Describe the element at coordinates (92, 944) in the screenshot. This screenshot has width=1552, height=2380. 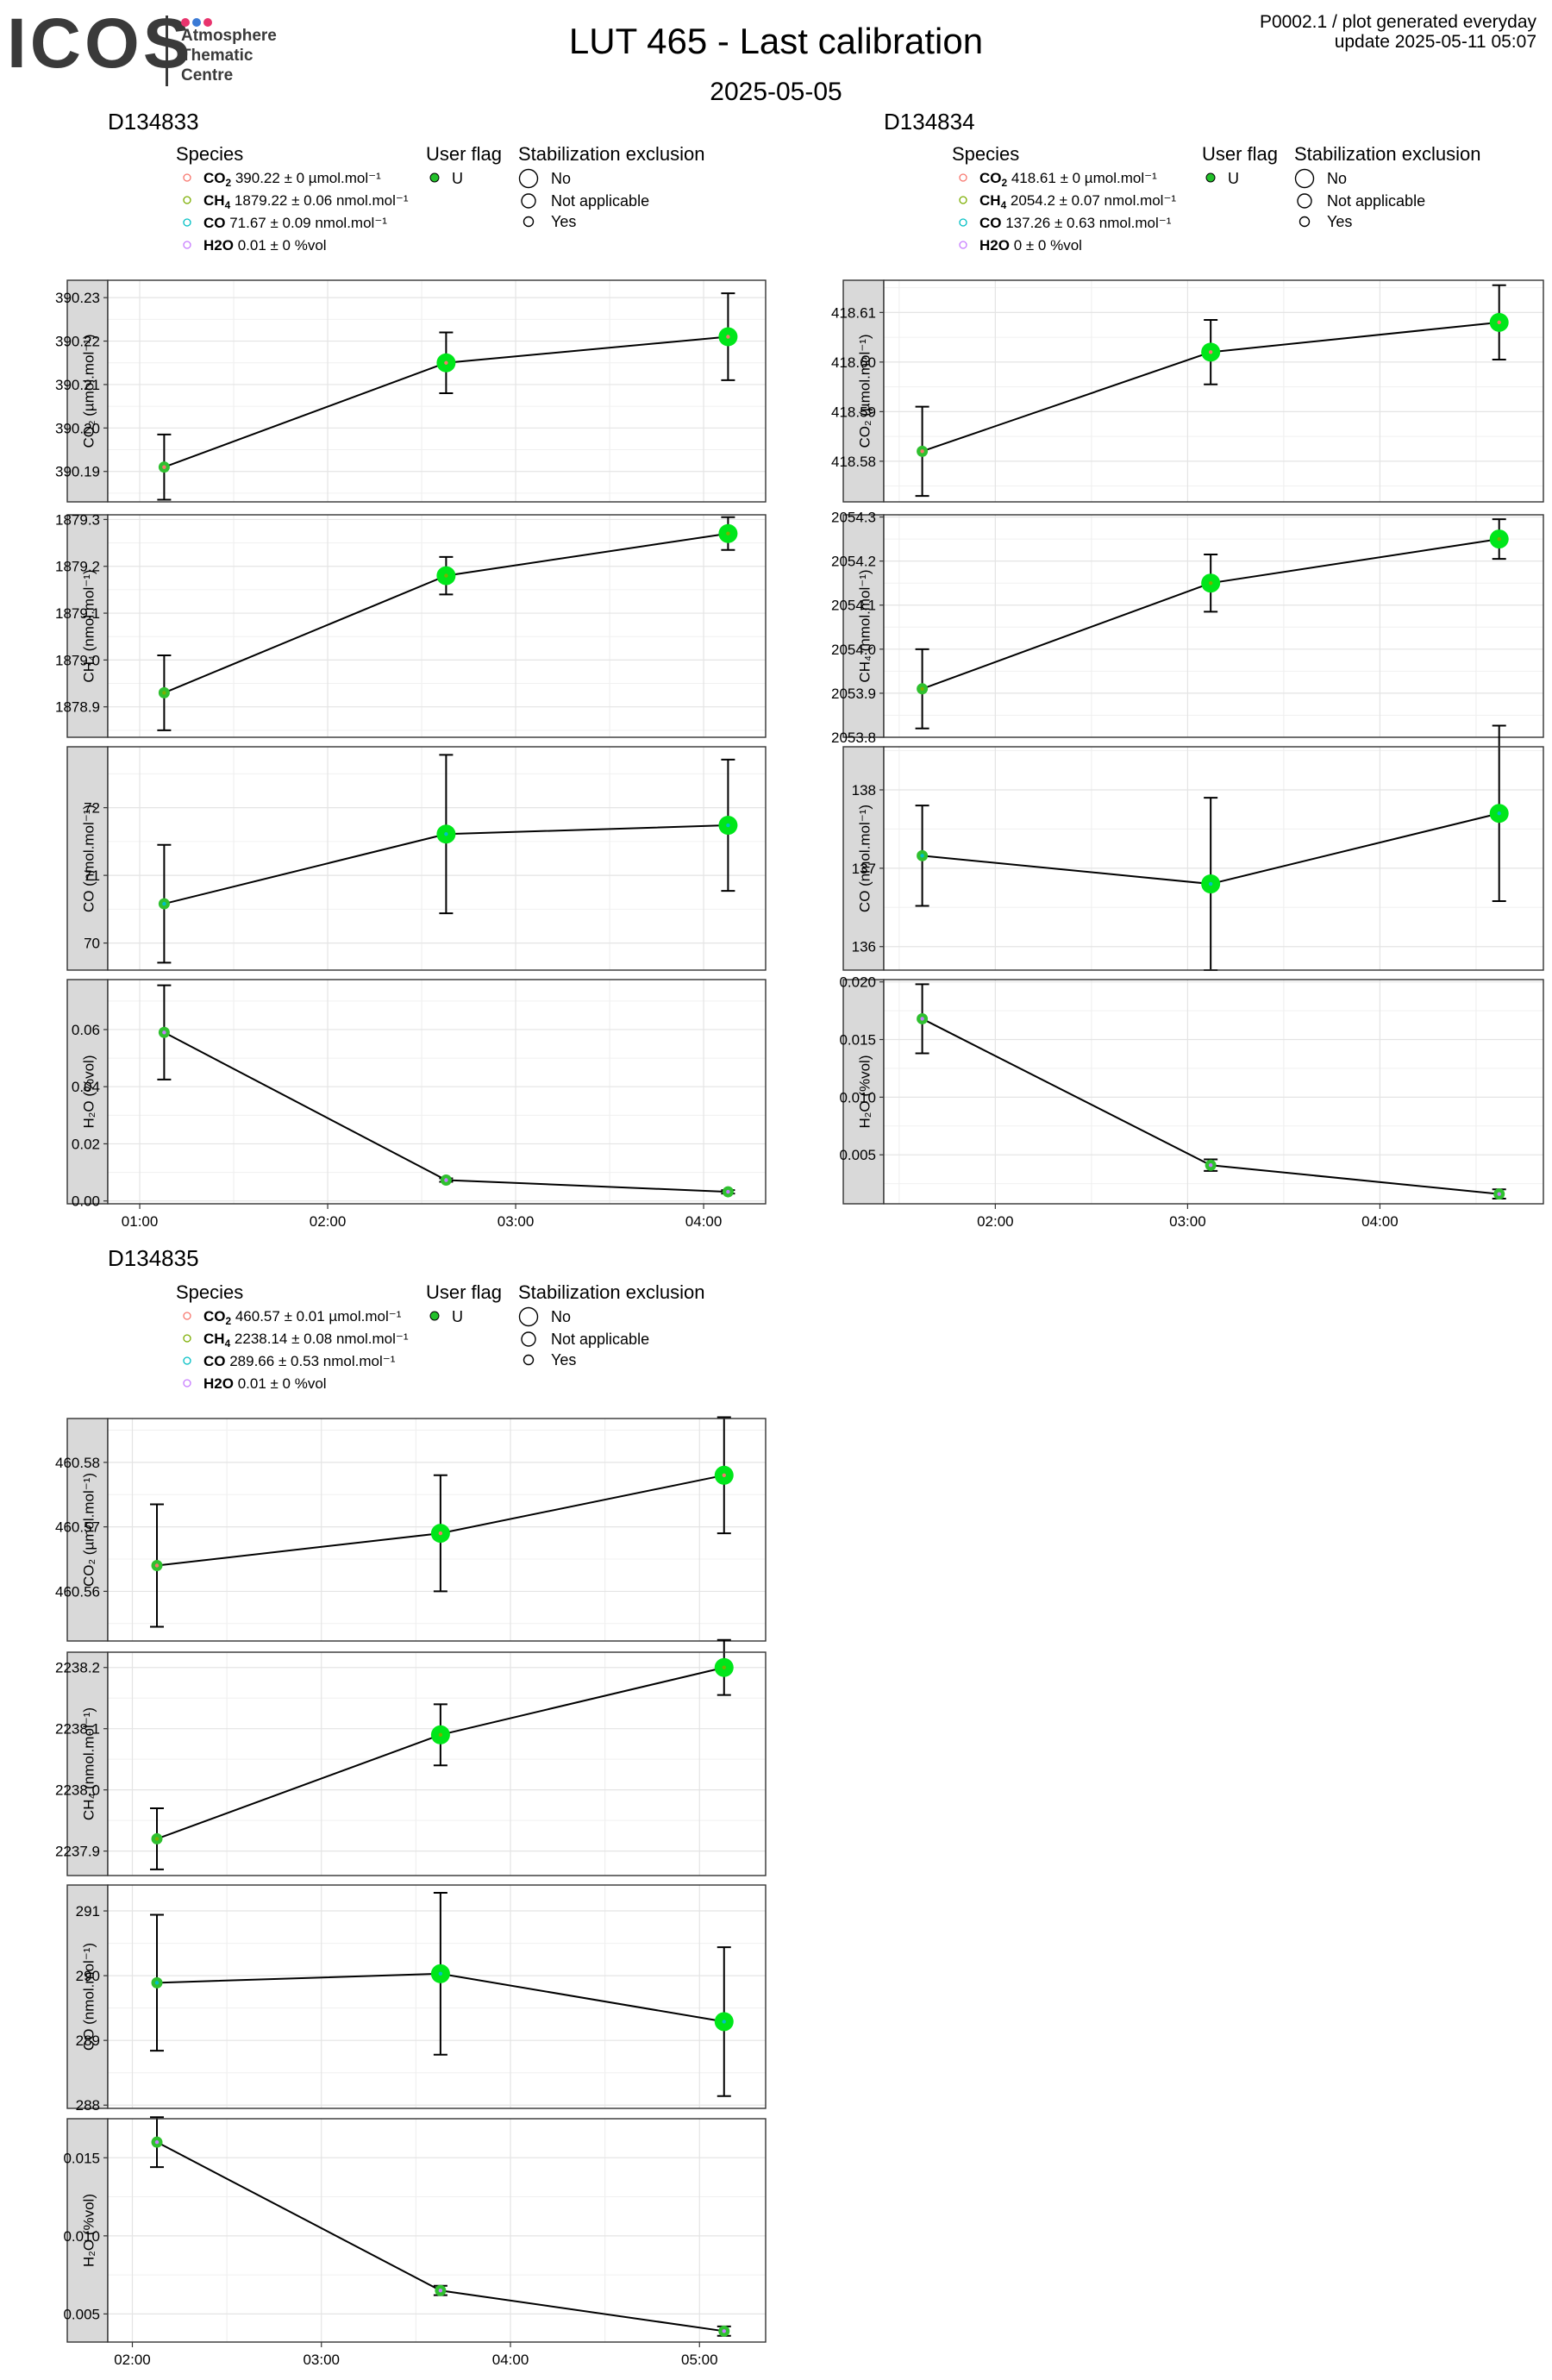
I see `y-tick-label: 70` at that location.